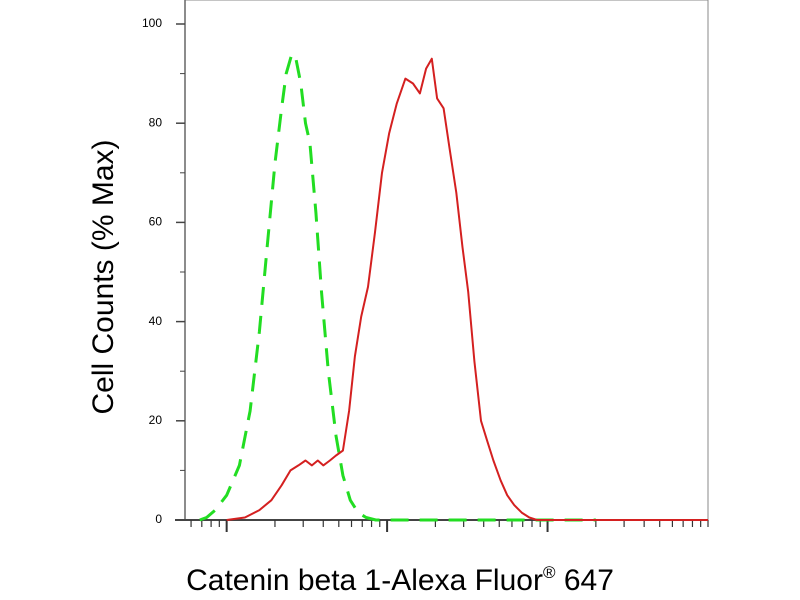 The height and width of the screenshot is (600, 800). I want to click on y-tick-label-5: 100, so click(152, 23).